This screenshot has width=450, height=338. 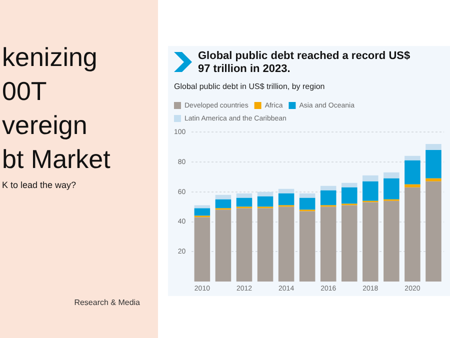 What do you see at coordinates (56, 159) in the screenshot?
I see `text: bt Market` at bounding box center [56, 159].